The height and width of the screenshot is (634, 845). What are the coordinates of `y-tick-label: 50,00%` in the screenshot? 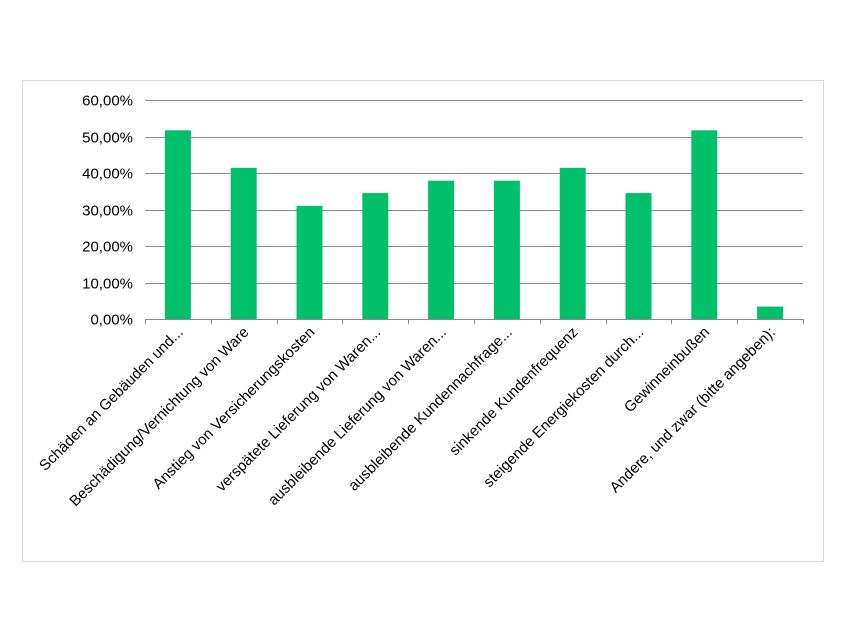 It's located at (107, 138).